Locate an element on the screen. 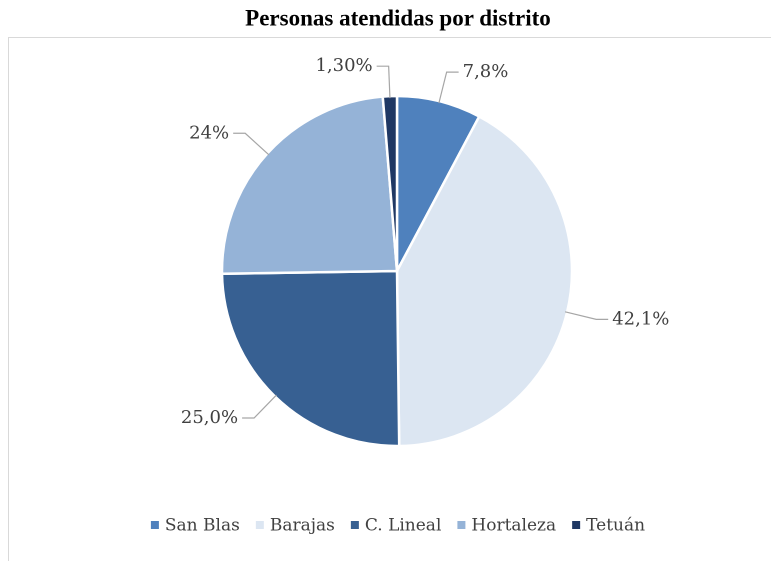 This screenshot has width=771, height=561. data-label: 42,1% is located at coordinates (640, 318).